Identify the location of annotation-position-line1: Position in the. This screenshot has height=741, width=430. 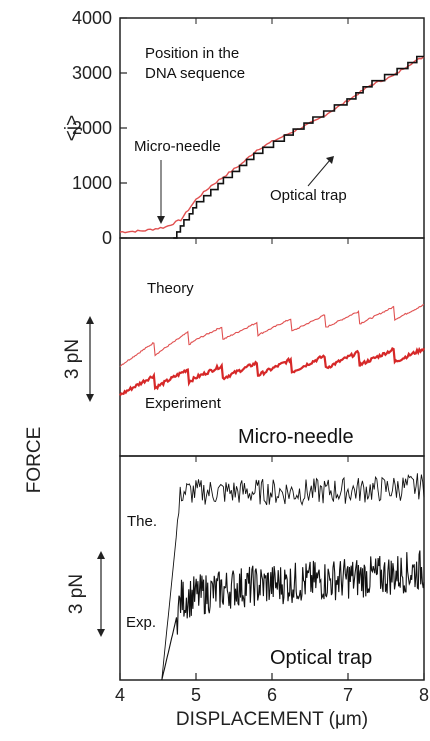
(192, 53).